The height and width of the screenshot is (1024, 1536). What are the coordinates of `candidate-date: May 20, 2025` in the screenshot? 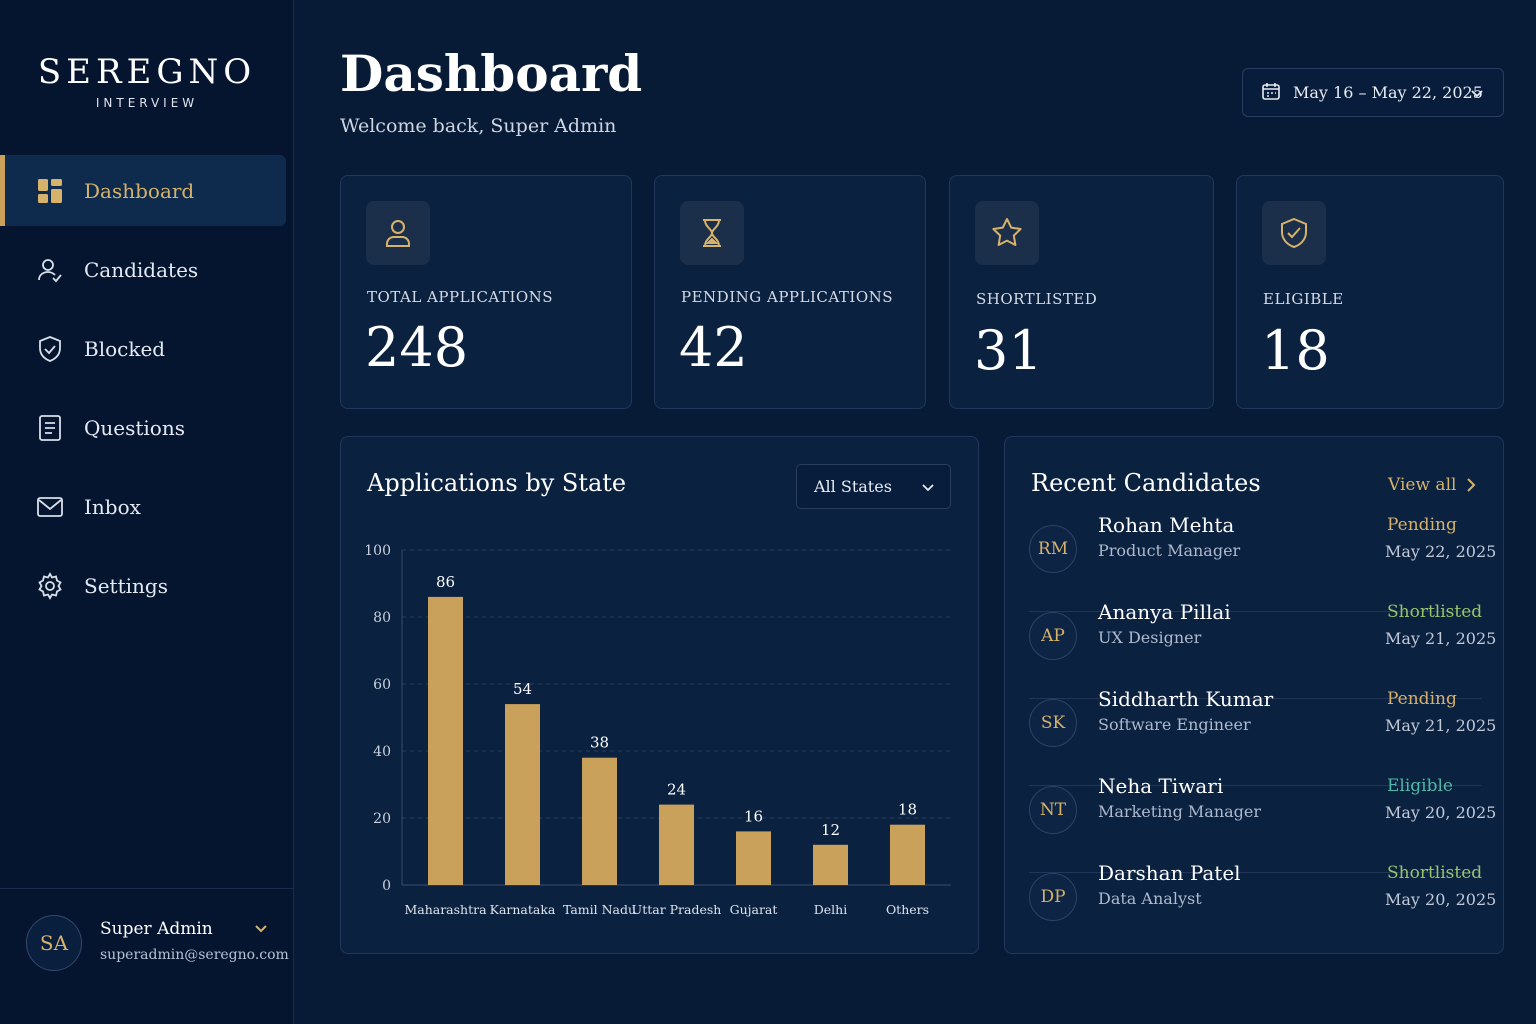 It's located at (1441, 899).